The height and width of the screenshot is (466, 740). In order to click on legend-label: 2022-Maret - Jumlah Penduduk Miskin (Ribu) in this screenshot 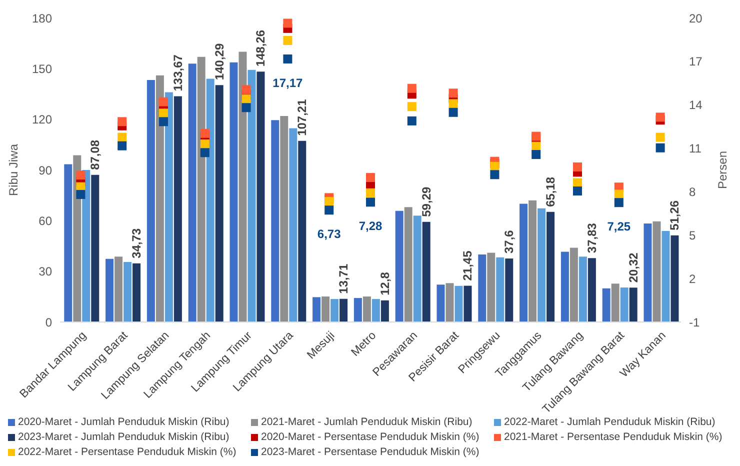, I will do `click(610, 422)`.